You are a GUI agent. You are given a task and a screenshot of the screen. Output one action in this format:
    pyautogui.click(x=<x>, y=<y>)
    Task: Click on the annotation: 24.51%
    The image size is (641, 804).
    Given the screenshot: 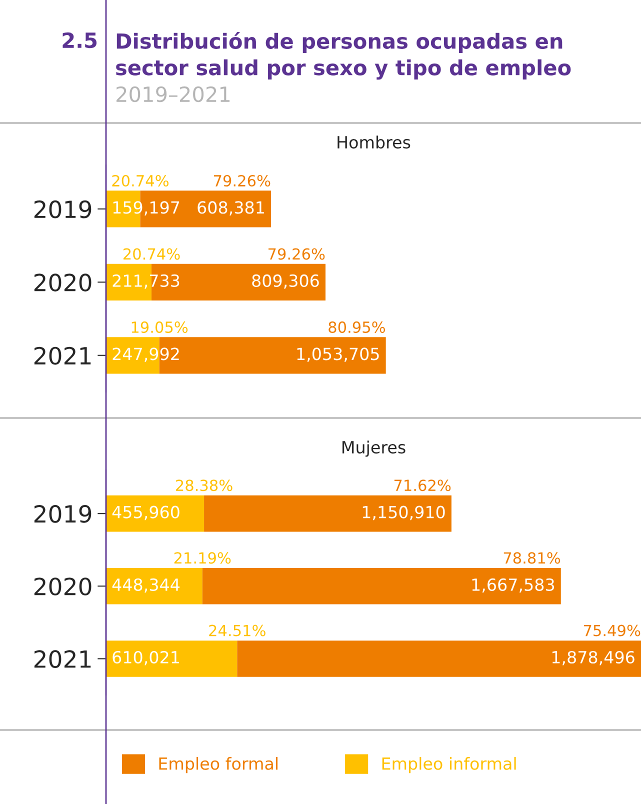 What is the action you would take?
    pyautogui.click(x=237, y=630)
    